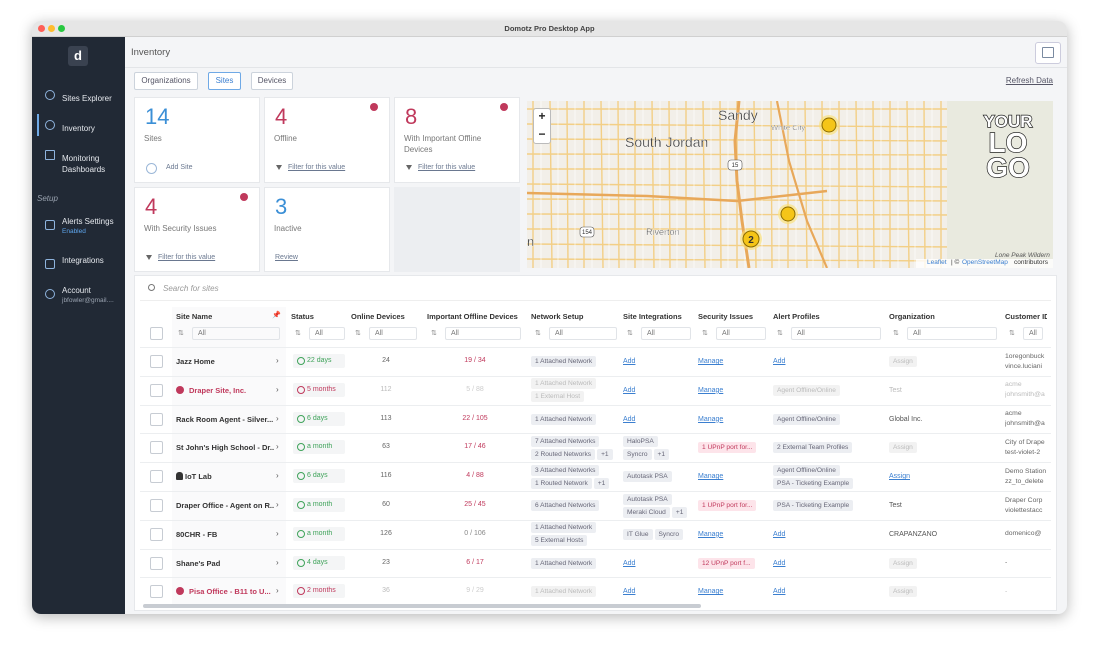 The width and height of the screenshot is (1100, 657). What do you see at coordinates (542, 134) in the screenshot?
I see `zoom-out: −` at bounding box center [542, 134].